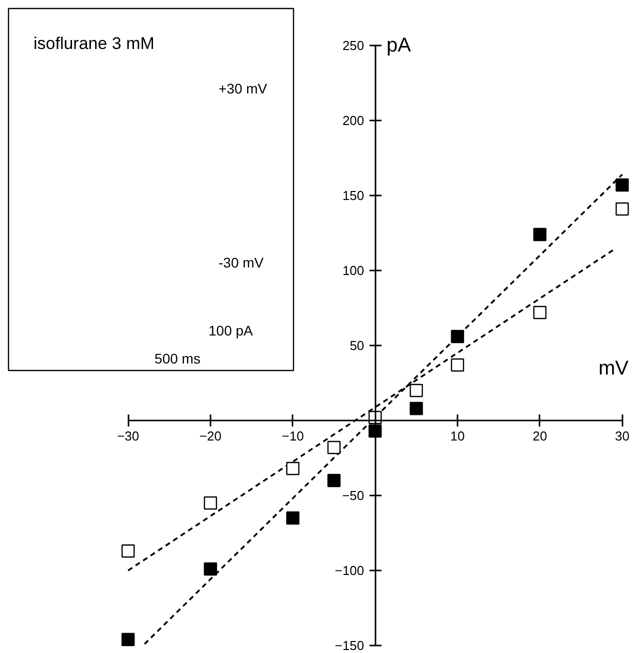 The image size is (641, 653). I want to click on x-tick-label: 20, so click(540, 436).